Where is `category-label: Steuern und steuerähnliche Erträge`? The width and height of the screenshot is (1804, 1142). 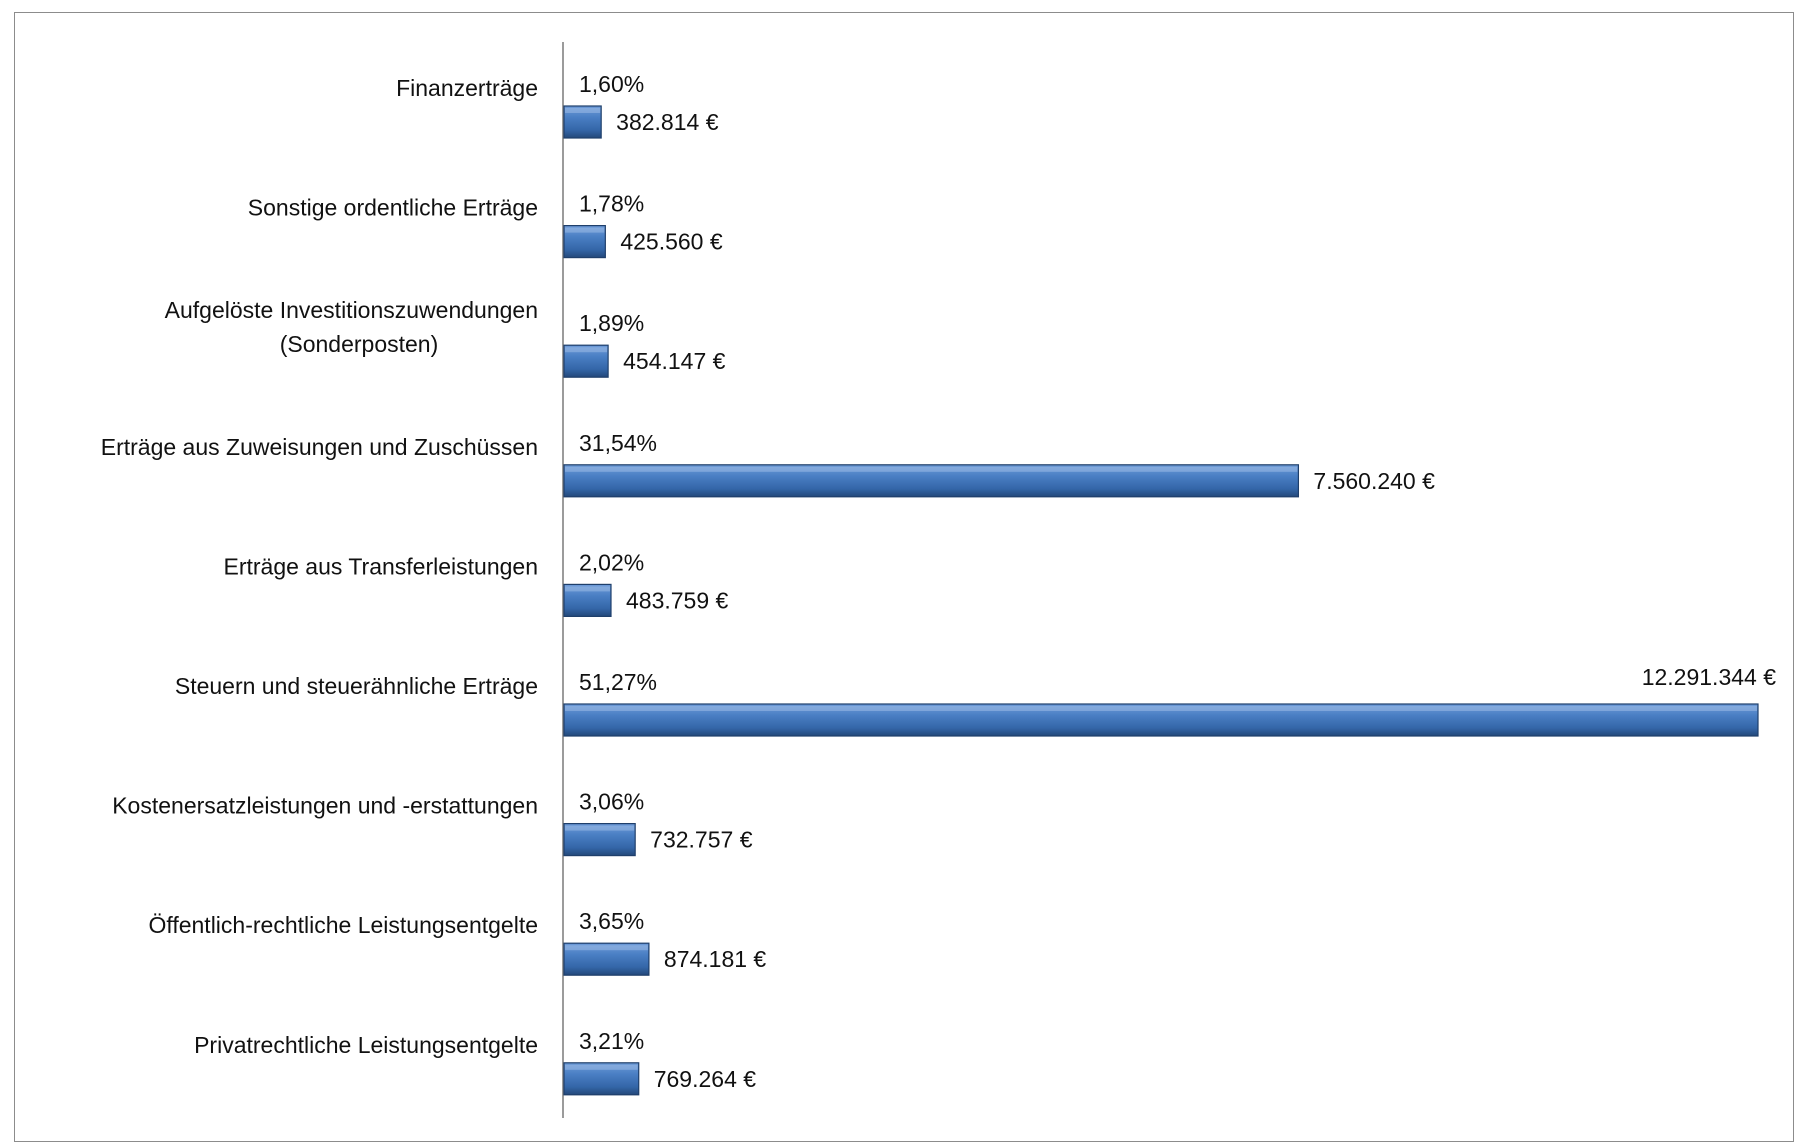 category-label: Steuern und steuerähnliche Erträge is located at coordinates (356, 686).